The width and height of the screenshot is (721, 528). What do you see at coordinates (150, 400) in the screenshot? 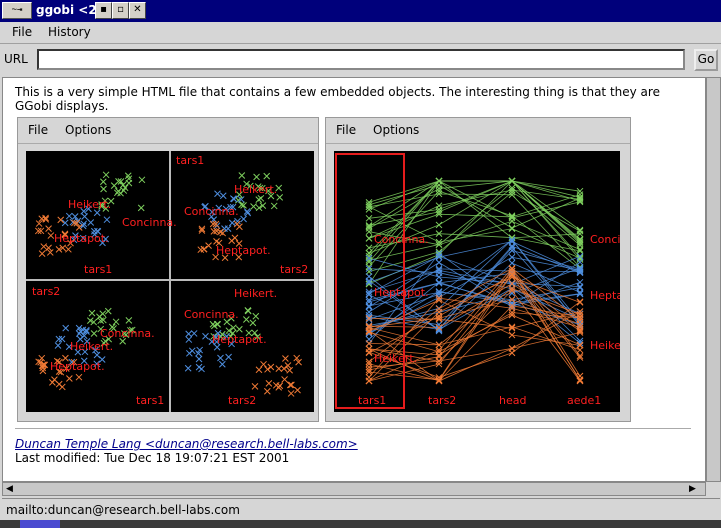
I see `panel-bl-axis: tars1` at bounding box center [150, 400].